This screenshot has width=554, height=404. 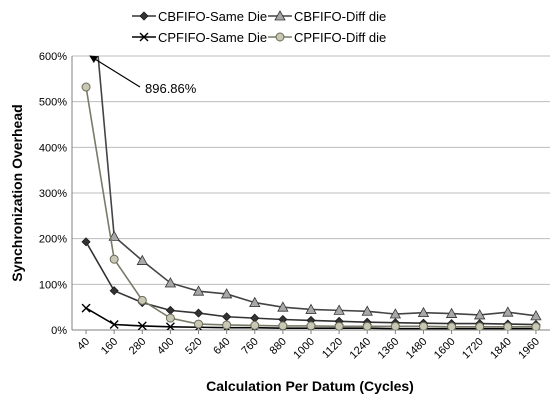 What do you see at coordinates (17, 192) in the screenshot?
I see `y-axis-title: Synchronization Overhead` at bounding box center [17, 192].